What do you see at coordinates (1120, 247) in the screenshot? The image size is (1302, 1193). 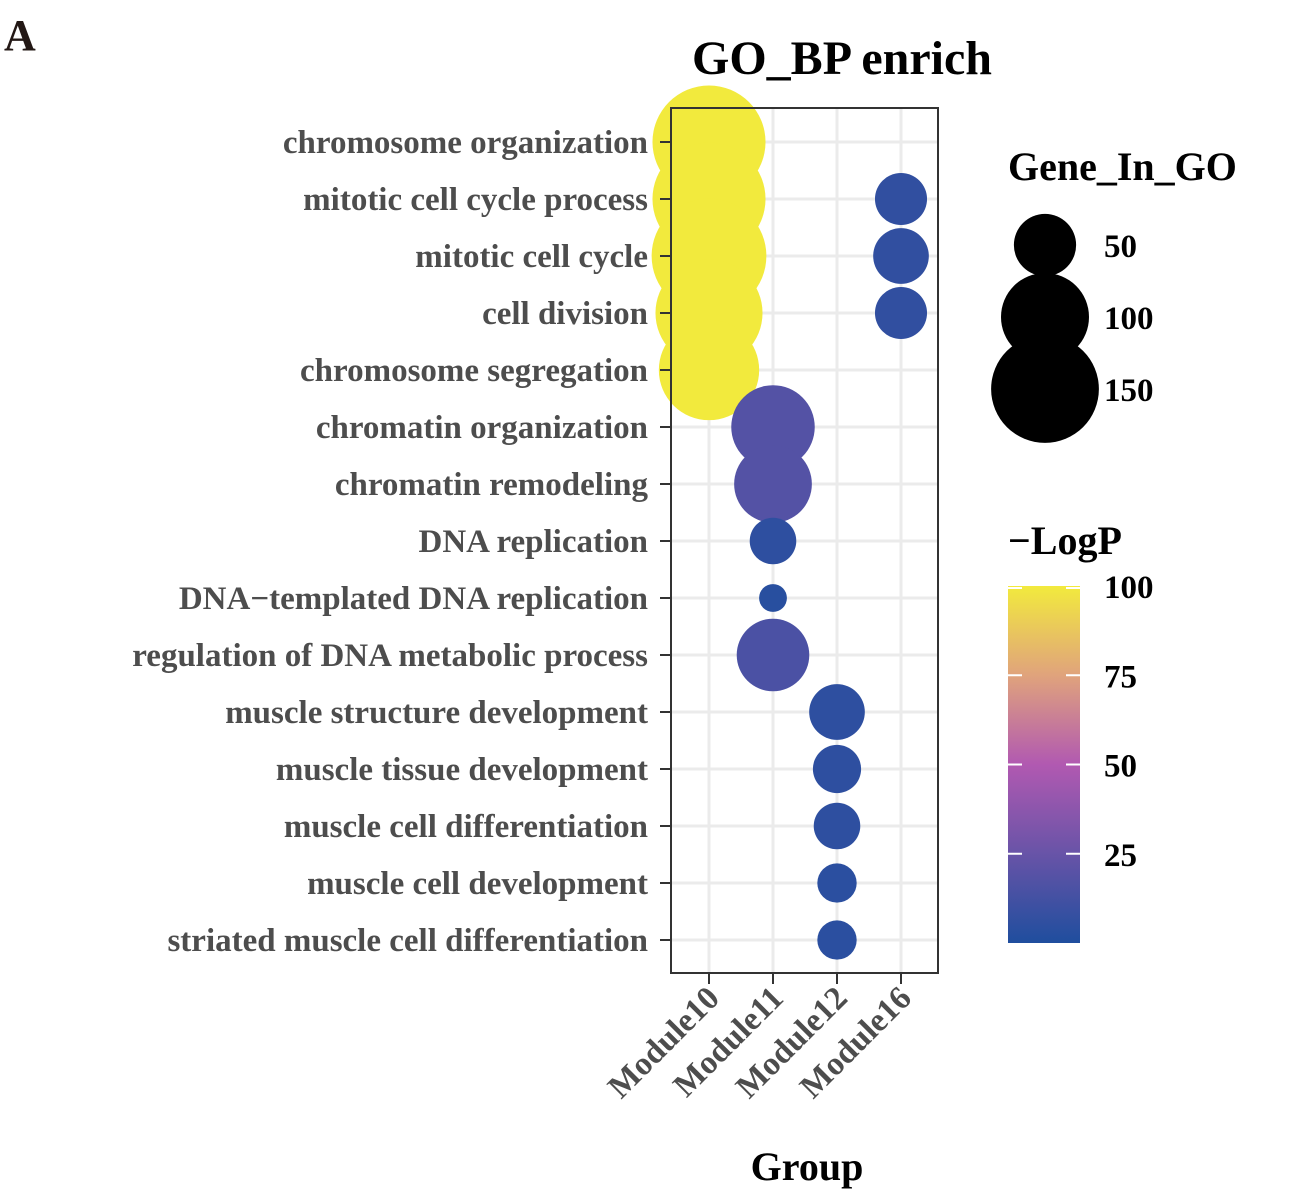 I see `size-legend-label: 50` at bounding box center [1120, 247].